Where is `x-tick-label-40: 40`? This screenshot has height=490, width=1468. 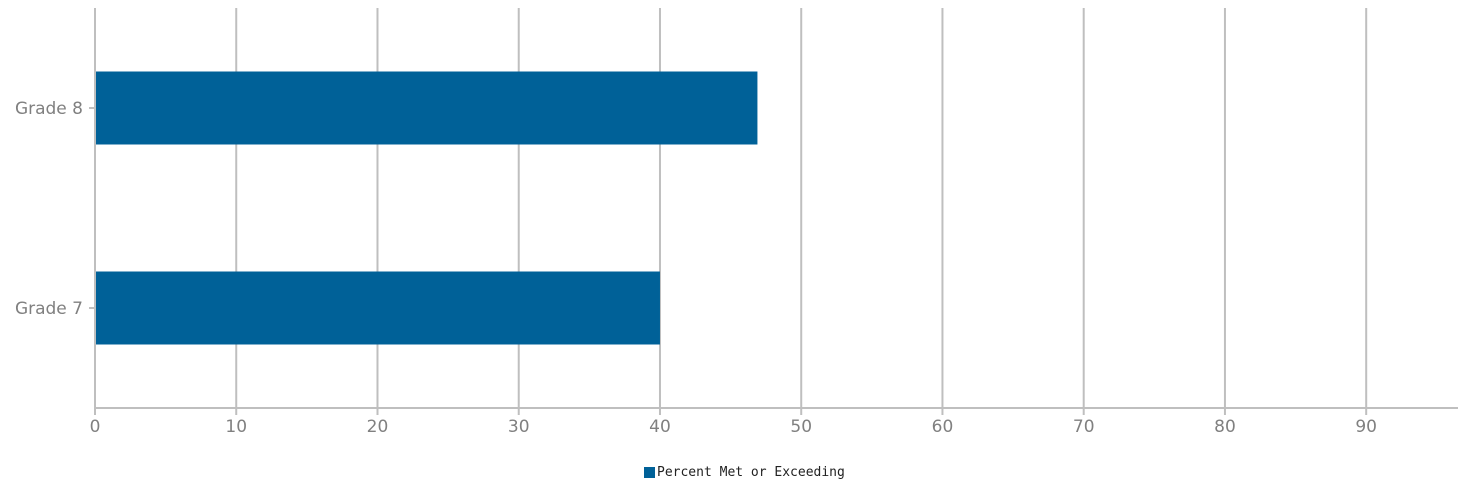 x-tick-label-40: 40 is located at coordinates (660, 427).